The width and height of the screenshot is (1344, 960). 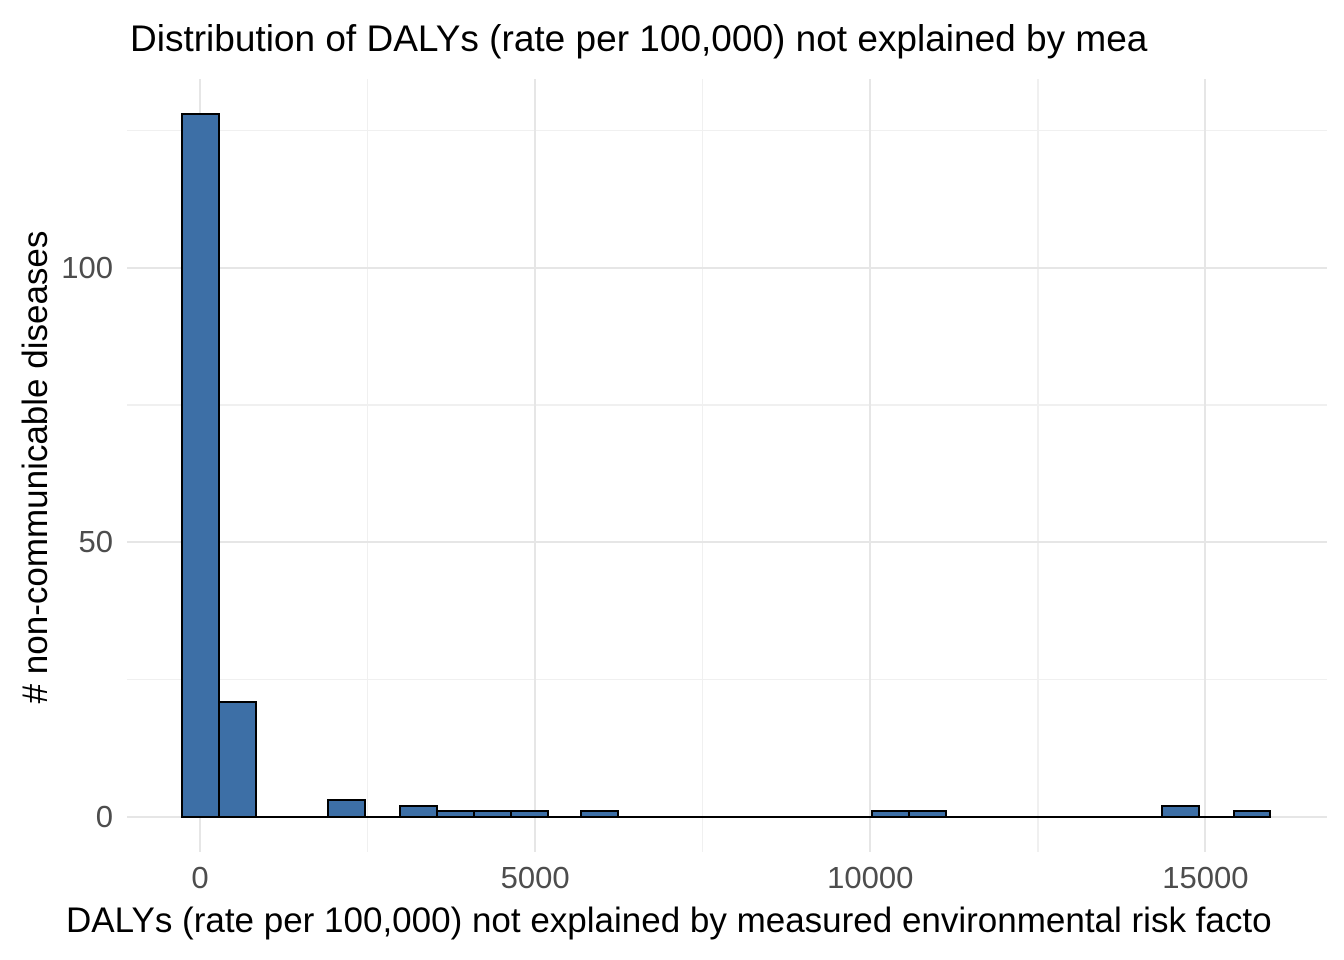 What do you see at coordinates (870, 877) in the screenshot?
I see `x-tick-label: 10000` at bounding box center [870, 877].